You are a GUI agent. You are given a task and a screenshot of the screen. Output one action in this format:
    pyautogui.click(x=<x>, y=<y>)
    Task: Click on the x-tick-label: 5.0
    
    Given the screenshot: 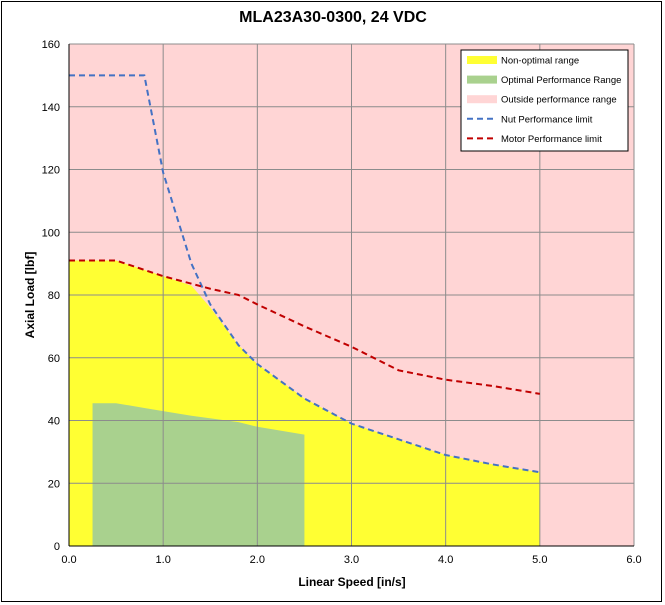 What is the action you would take?
    pyautogui.click(x=539, y=560)
    